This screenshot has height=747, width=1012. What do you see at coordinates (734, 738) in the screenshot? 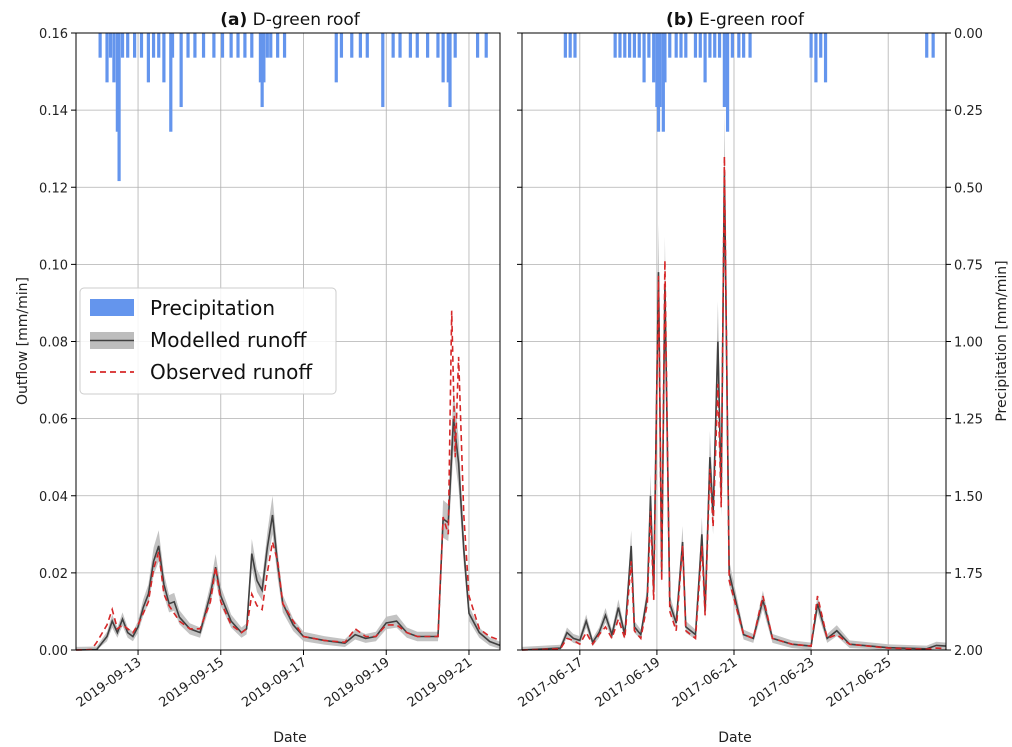
I see `panel-b-x-axis-label: Date` at bounding box center [734, 738].